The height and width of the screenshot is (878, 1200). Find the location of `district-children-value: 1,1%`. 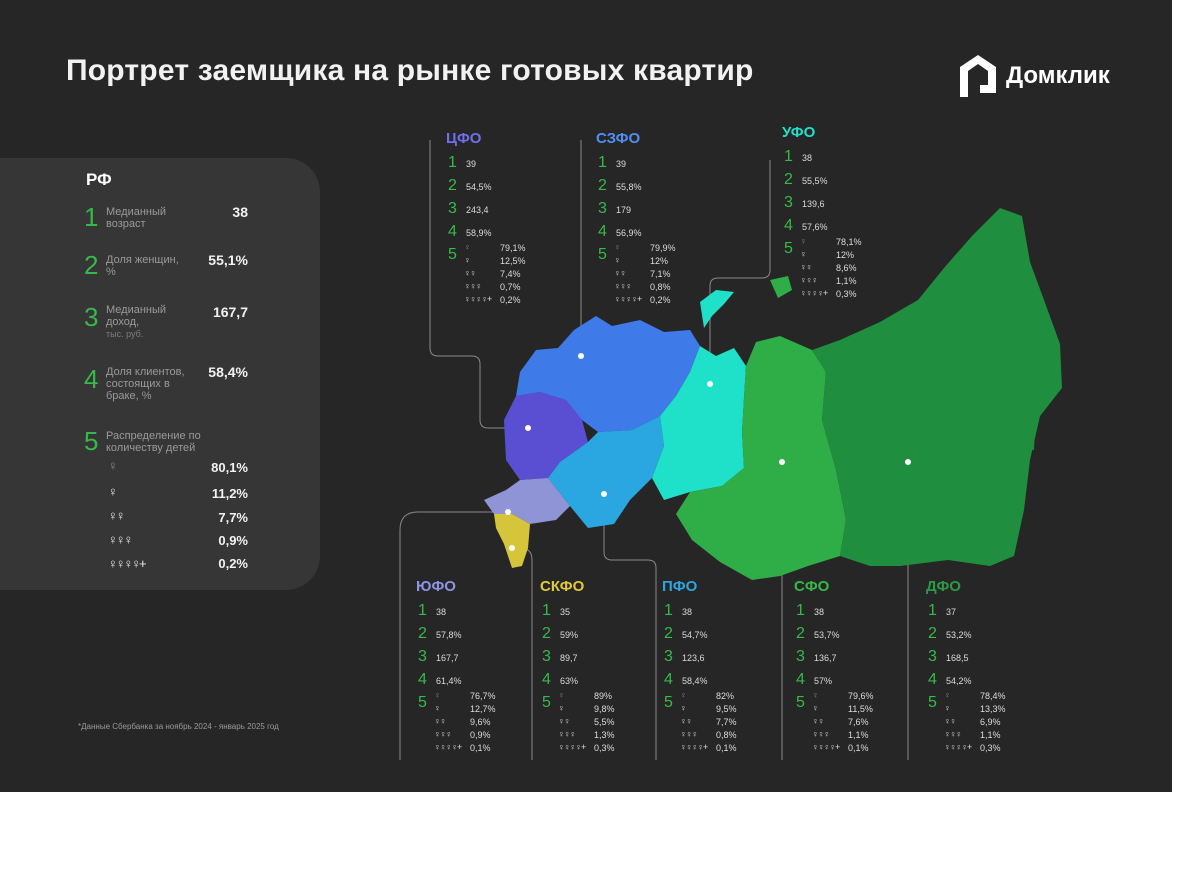

district-children-value: 1,1% is located at coordinates (990, 735).